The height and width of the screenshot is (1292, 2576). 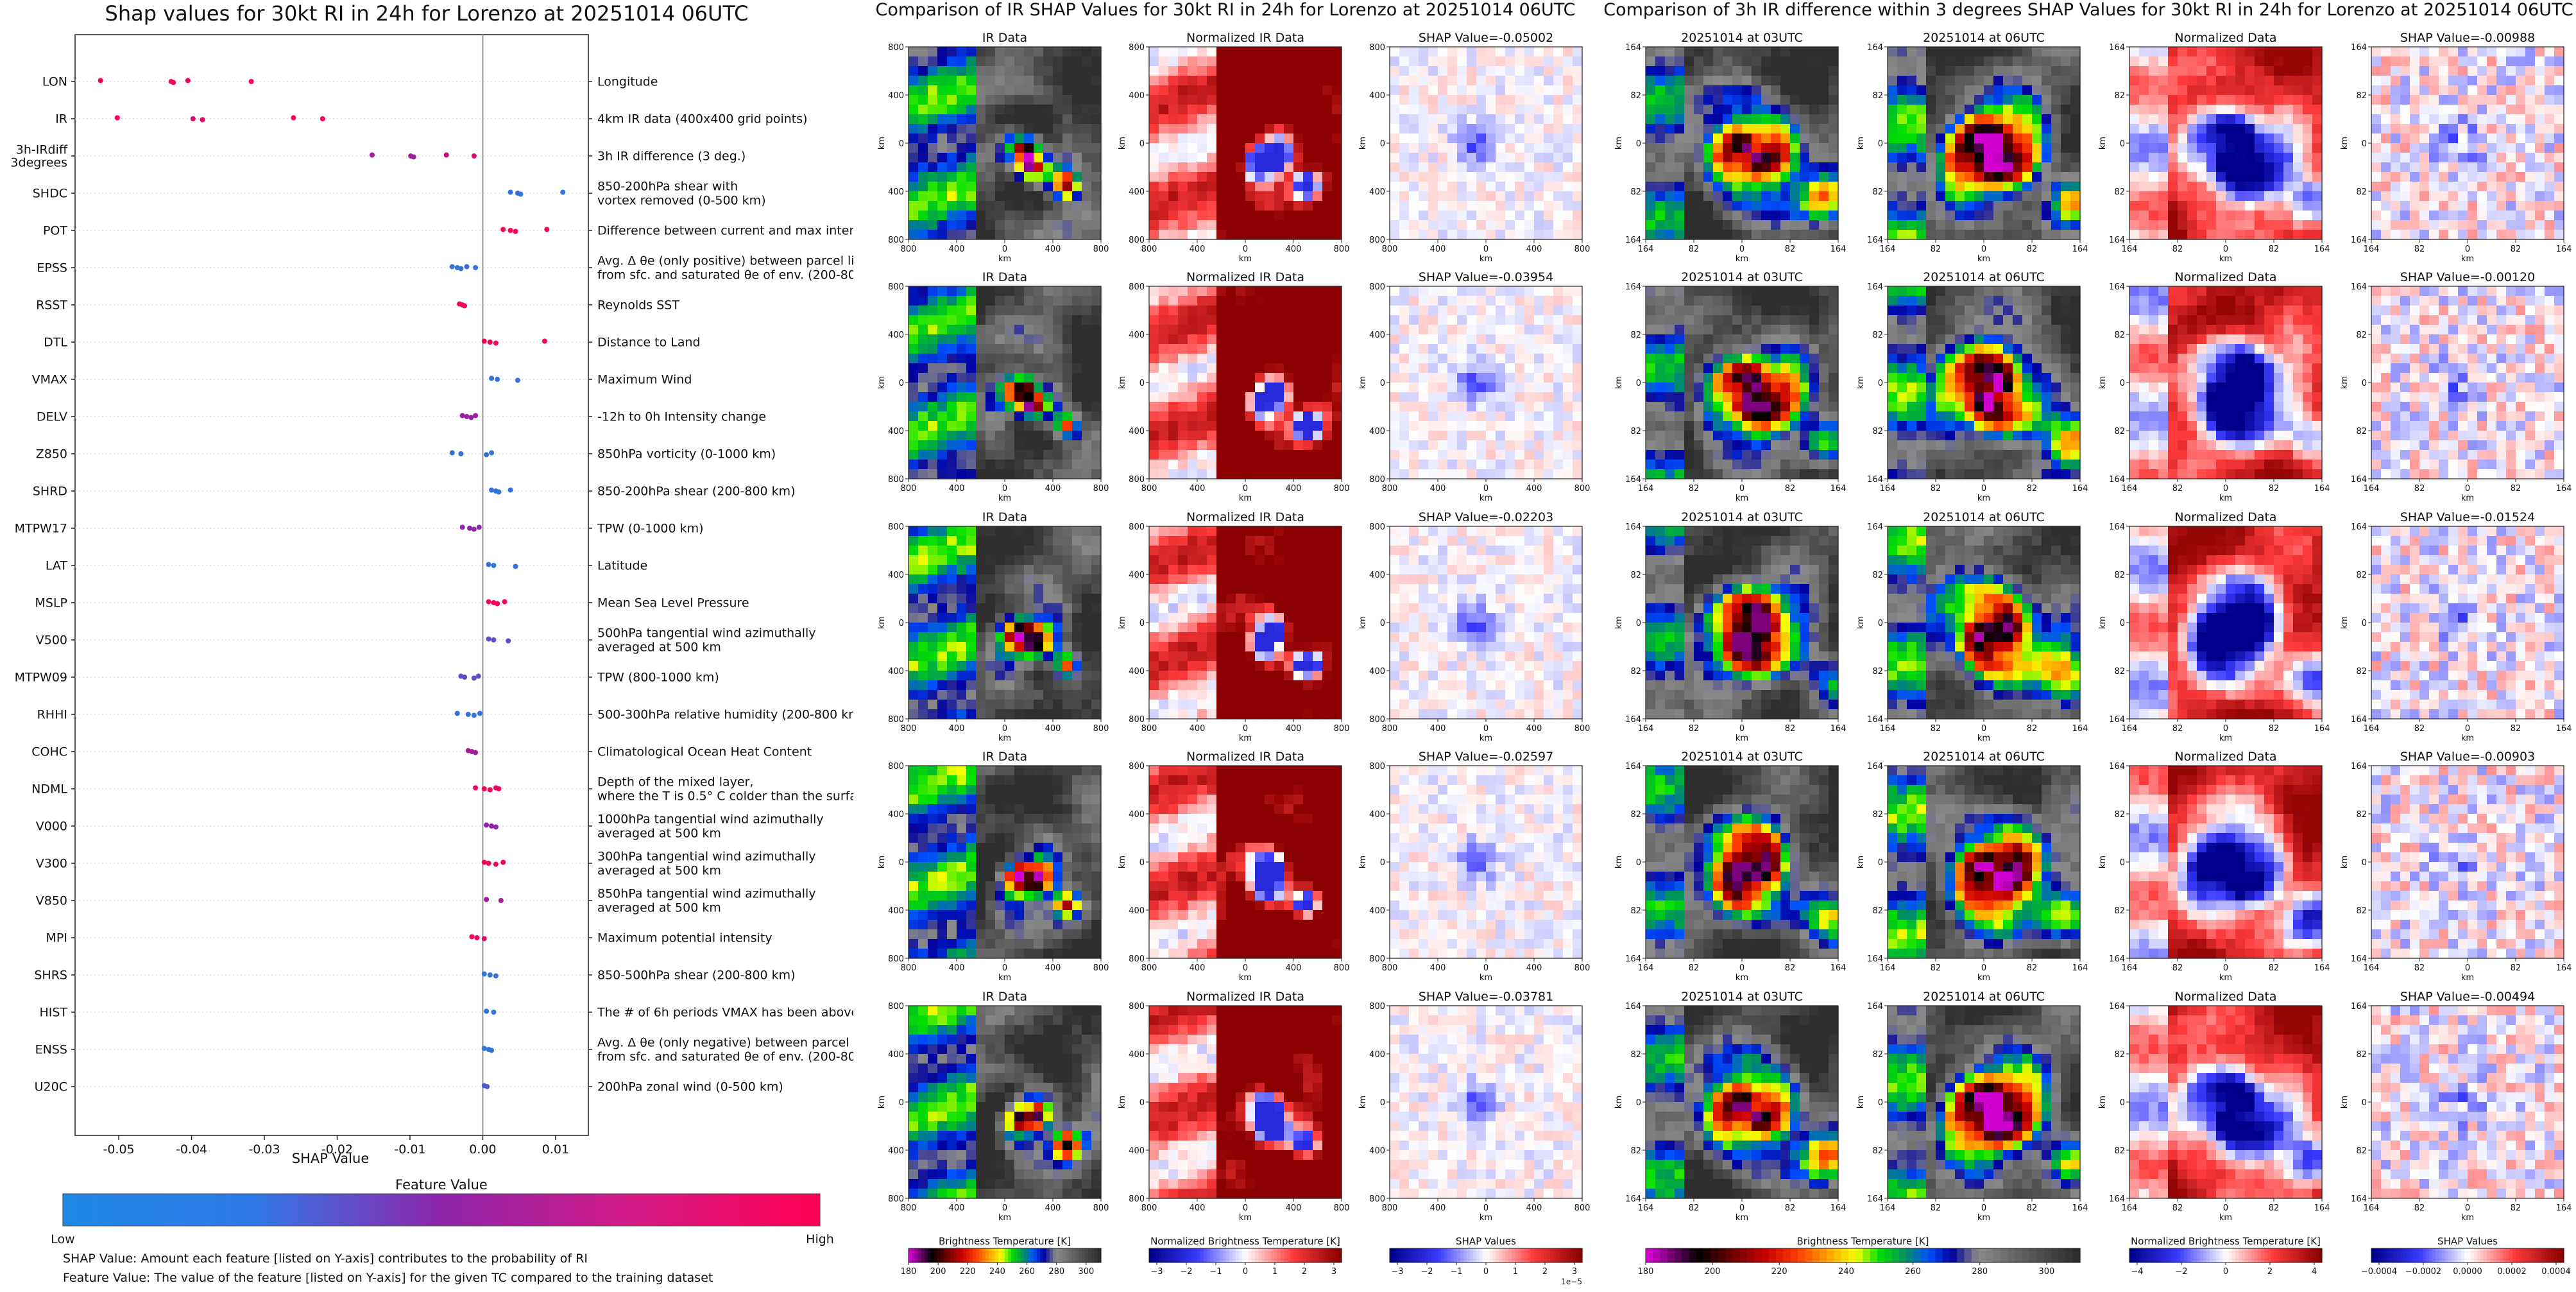 I want to click on y-axis-label: km, so click(x=1122, y=143).